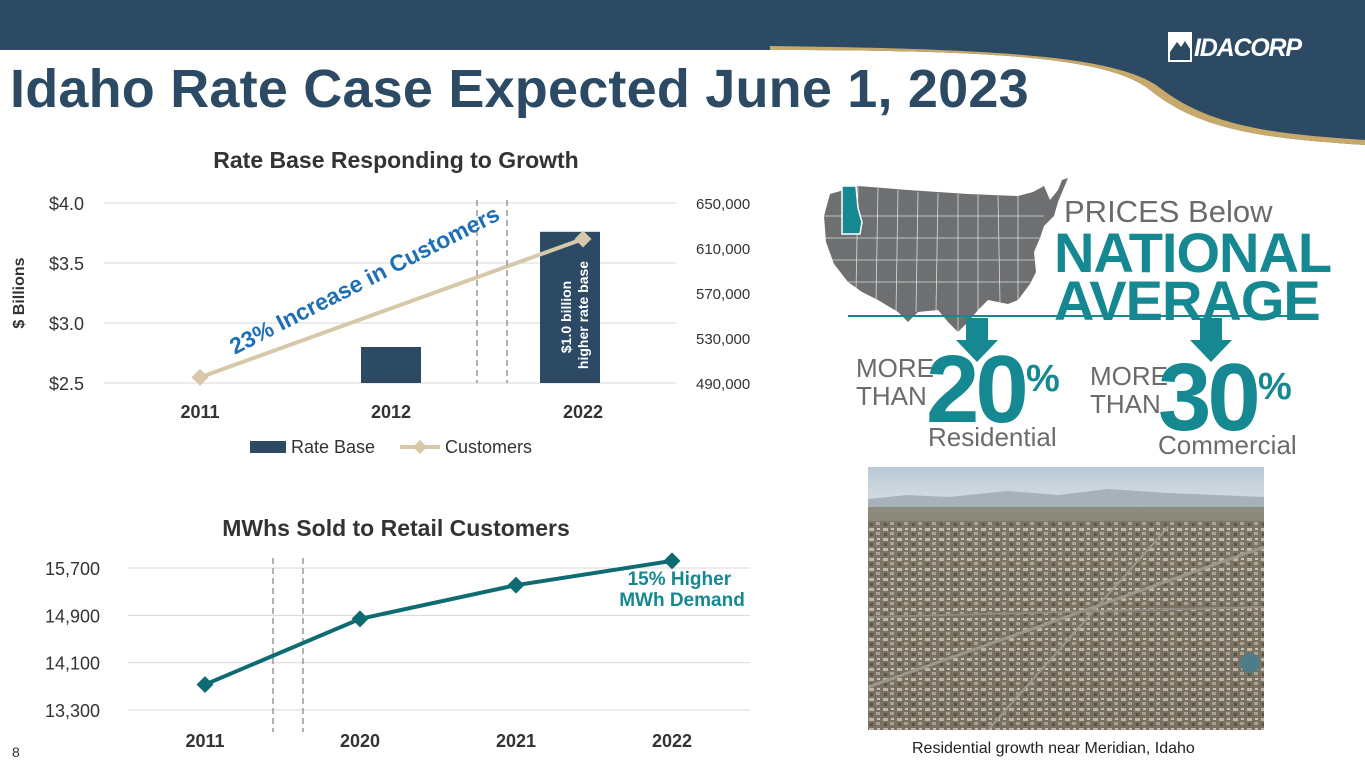  Describe the element at coordinates (895, 382) in the screenshot. I see `residential-more-than: MORE THAN` at that location.